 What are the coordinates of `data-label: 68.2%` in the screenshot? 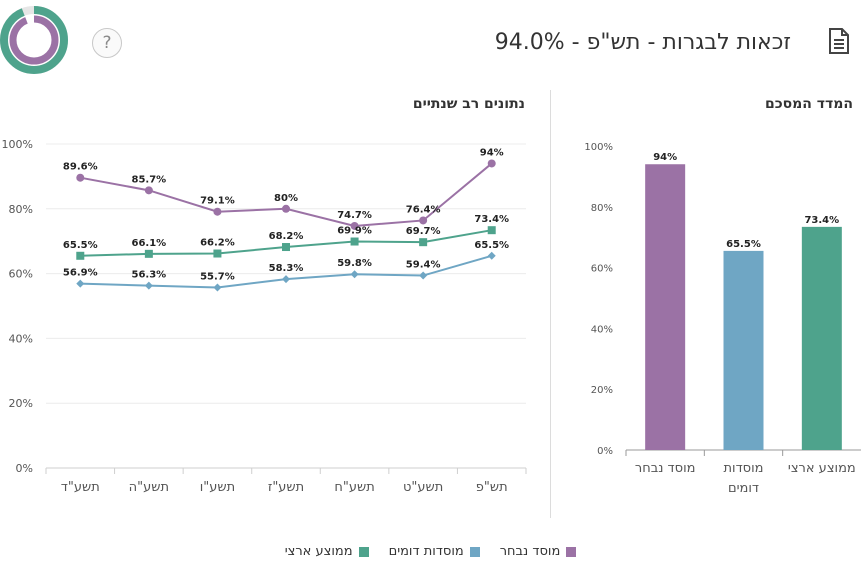 It's located at (286, 236).